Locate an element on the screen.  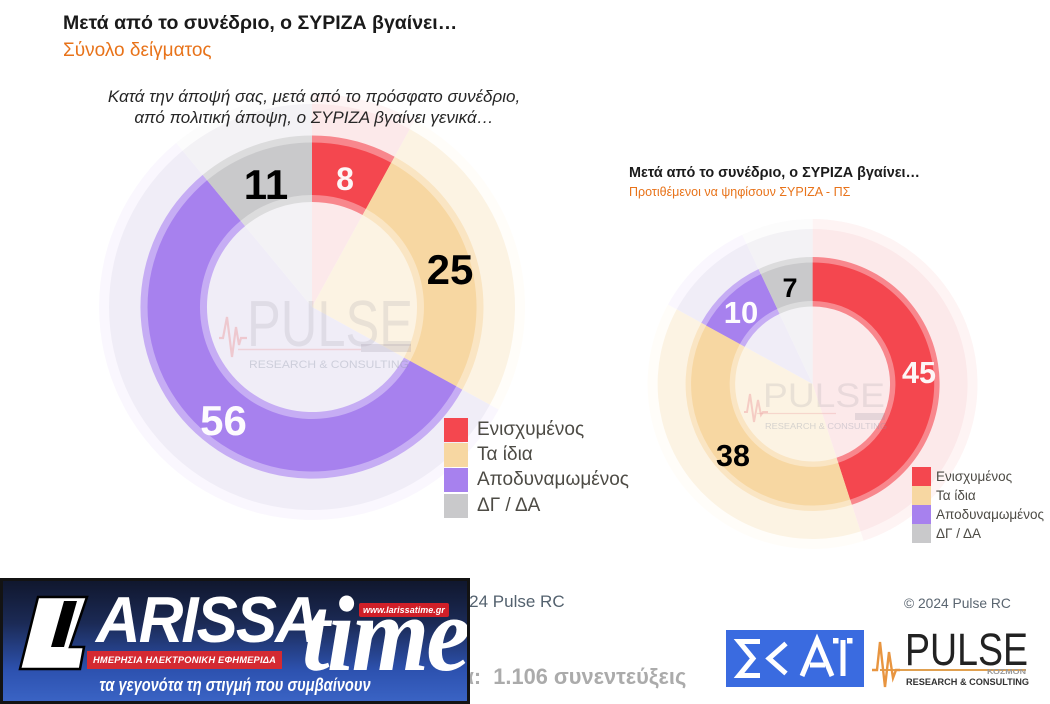
svg-text: ΚΟΣΜΟΝ is located at coordinates (1006, 671).